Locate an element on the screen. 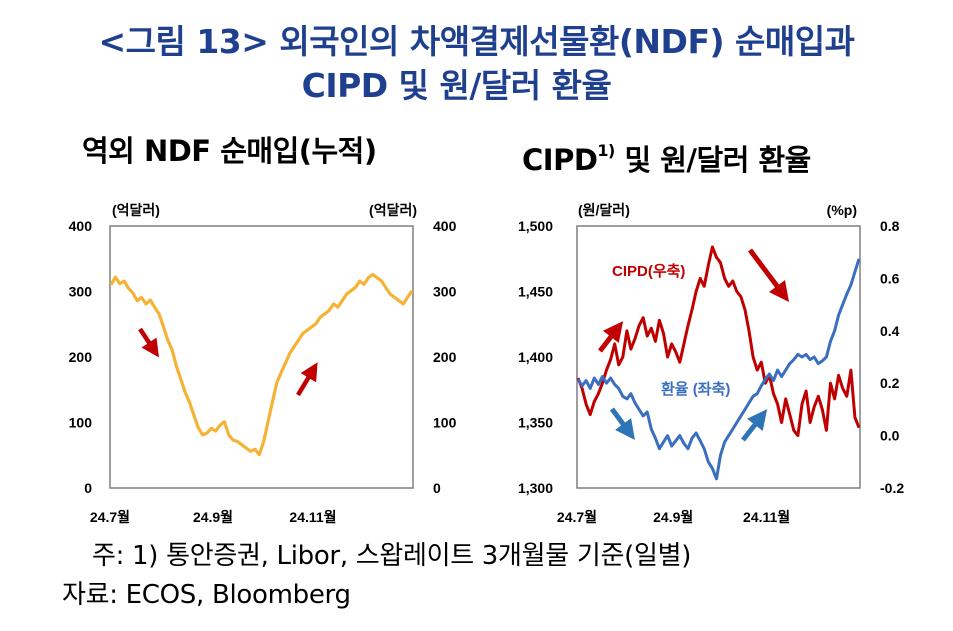 This screenshot has height=631, width=953. ndf-right-unit: (억달러) is located at coordinates (393, 210).